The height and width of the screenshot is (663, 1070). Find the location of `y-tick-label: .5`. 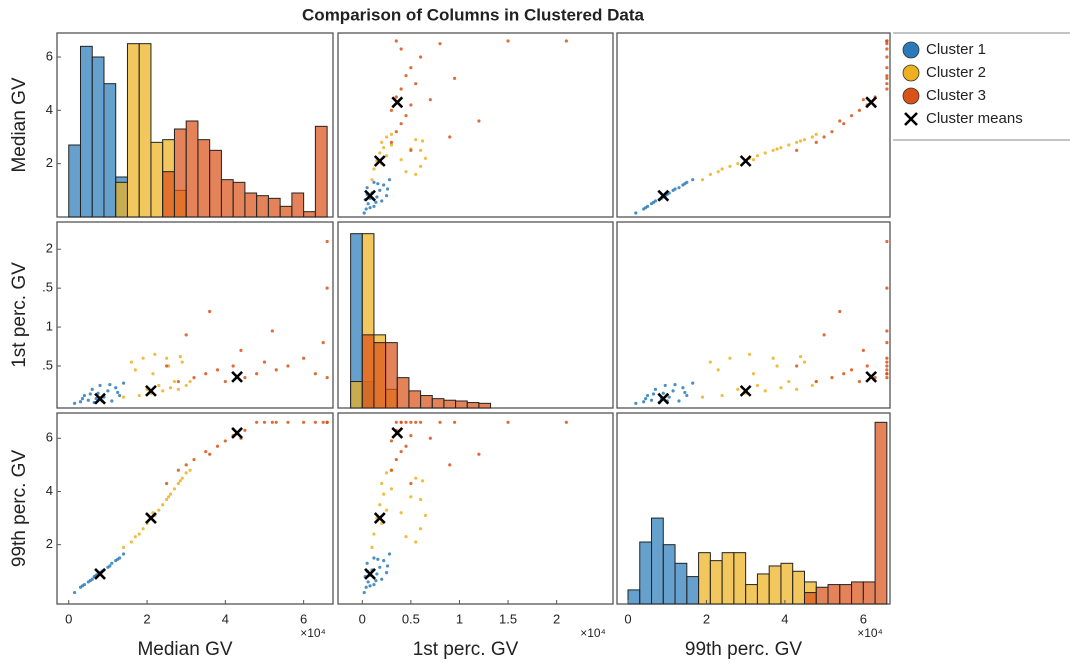

y-tick-label: .5 is located at coordinates (47, 287).